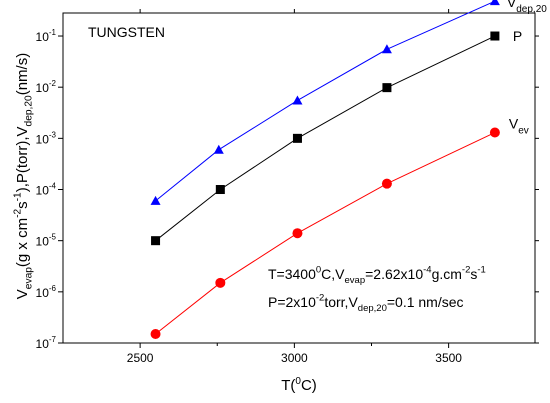 This screenshot has width=550, height=403. I want to click on chart-title: TUNGSTEN, so click(126, 32).